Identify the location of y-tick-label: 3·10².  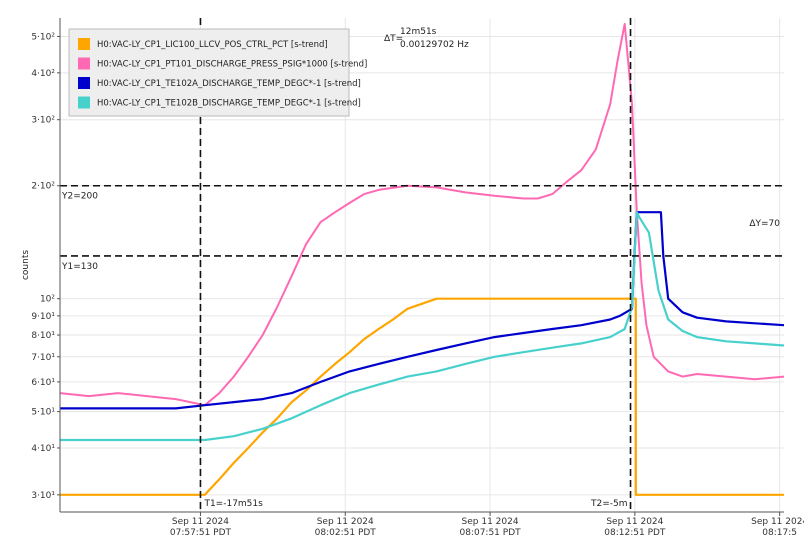
(43, 121).